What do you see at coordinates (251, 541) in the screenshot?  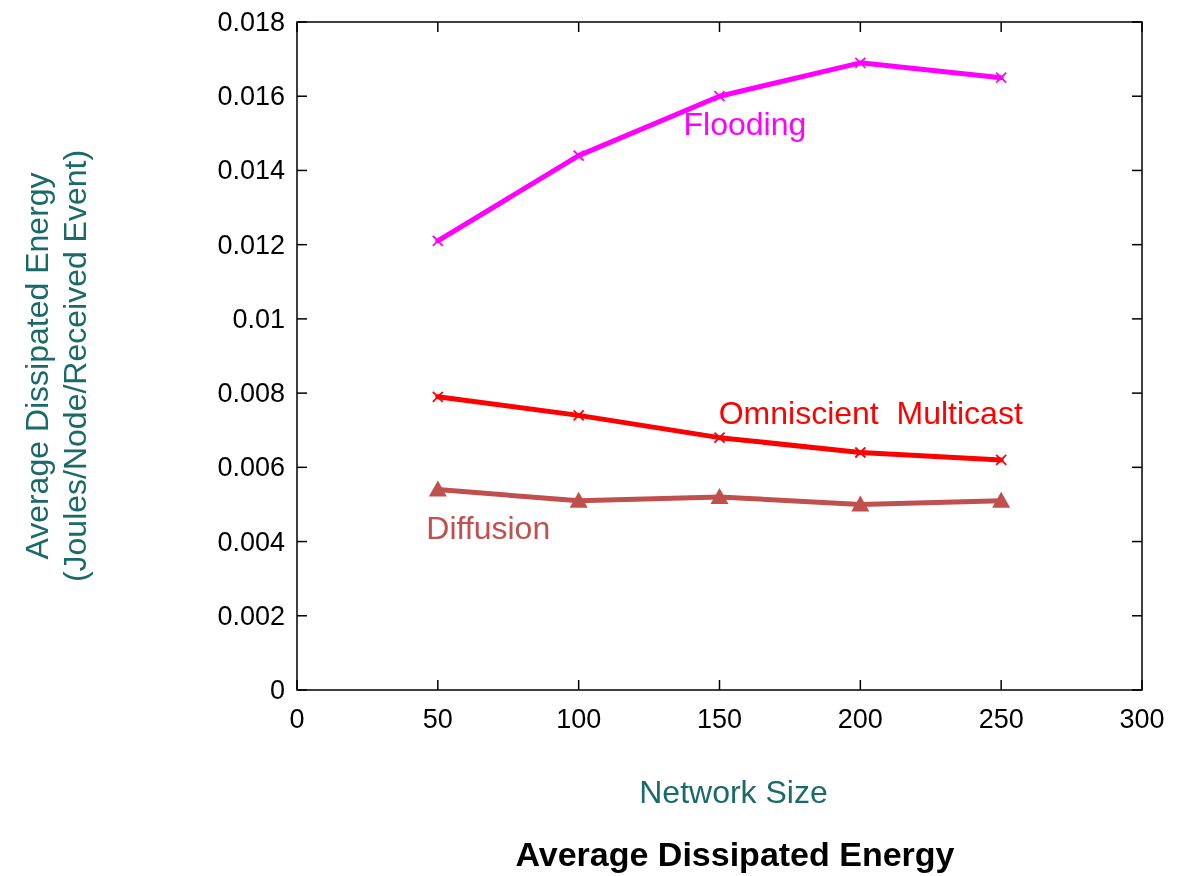 I see `y-tick-label: 0.004` at bounding box center [251, 541].